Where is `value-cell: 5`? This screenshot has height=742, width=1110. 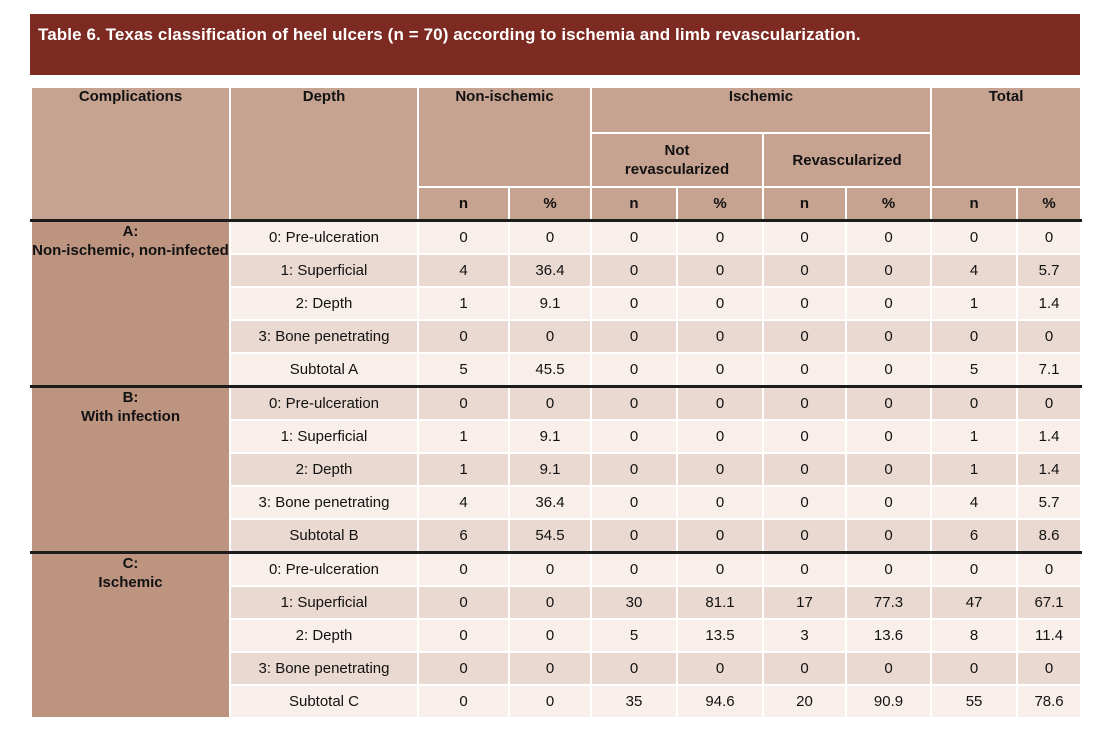 value-cell: 5 is located at coordinates (974, 370).